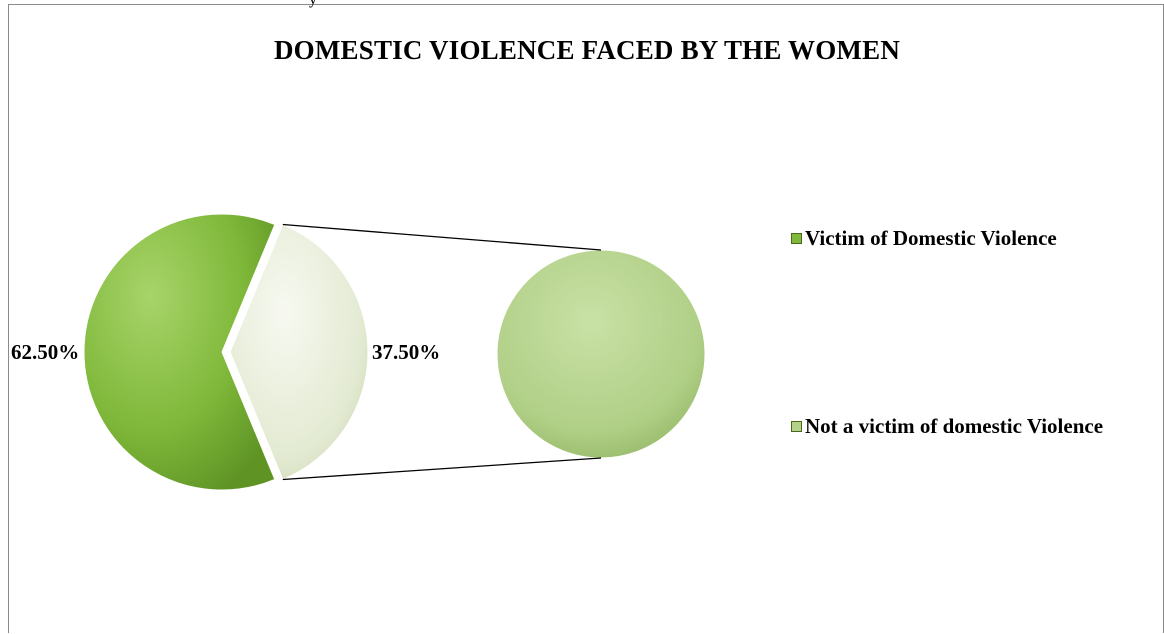 The width and height of the screenshot is (1164, 634). What do you see at coordinates (313, 4) in the screenshot?
I see `page-text-fragment: y` at bounding box center [313, 4].